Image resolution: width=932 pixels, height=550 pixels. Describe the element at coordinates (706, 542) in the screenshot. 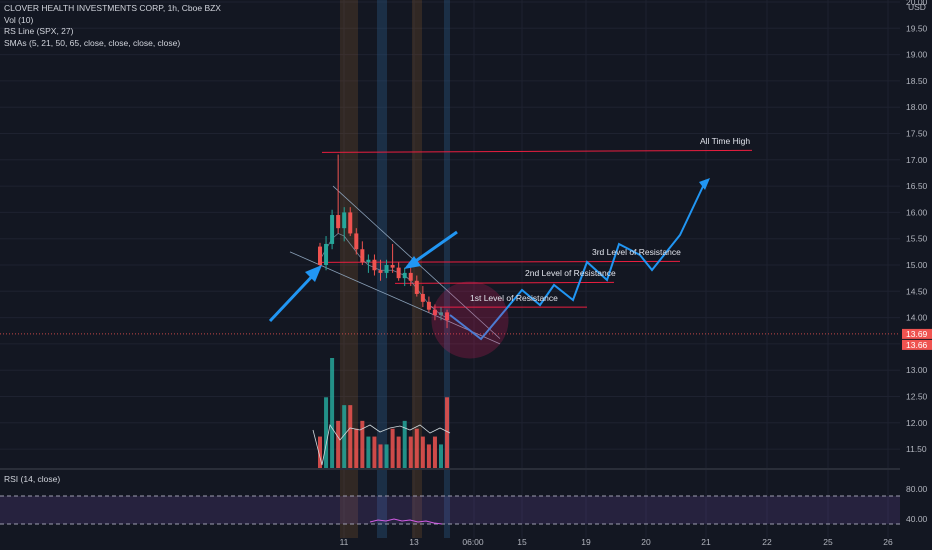

I see `time-tick: 21` at that location.